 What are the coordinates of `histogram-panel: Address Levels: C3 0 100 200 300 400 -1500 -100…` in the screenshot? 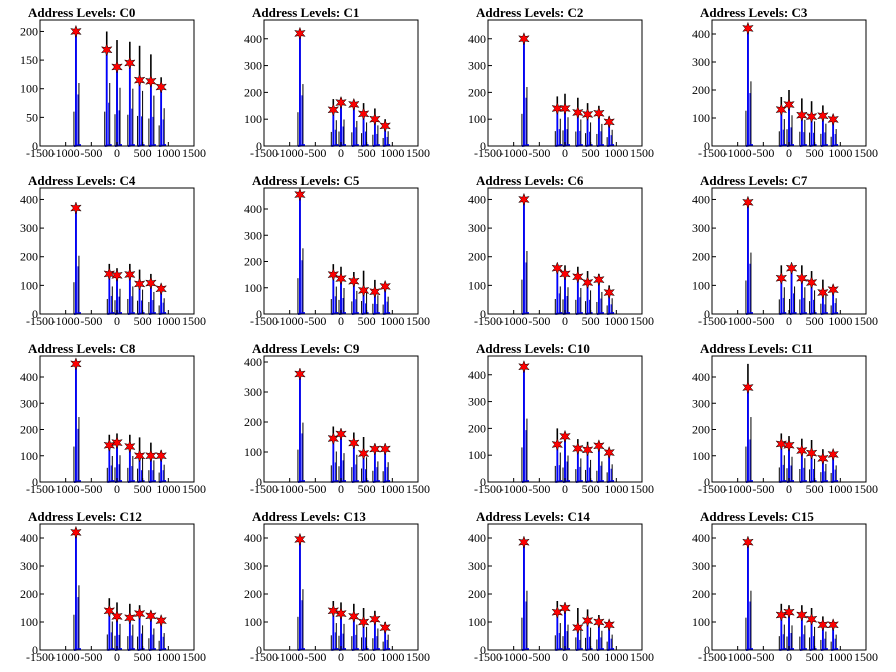 It's located at (784, 84).